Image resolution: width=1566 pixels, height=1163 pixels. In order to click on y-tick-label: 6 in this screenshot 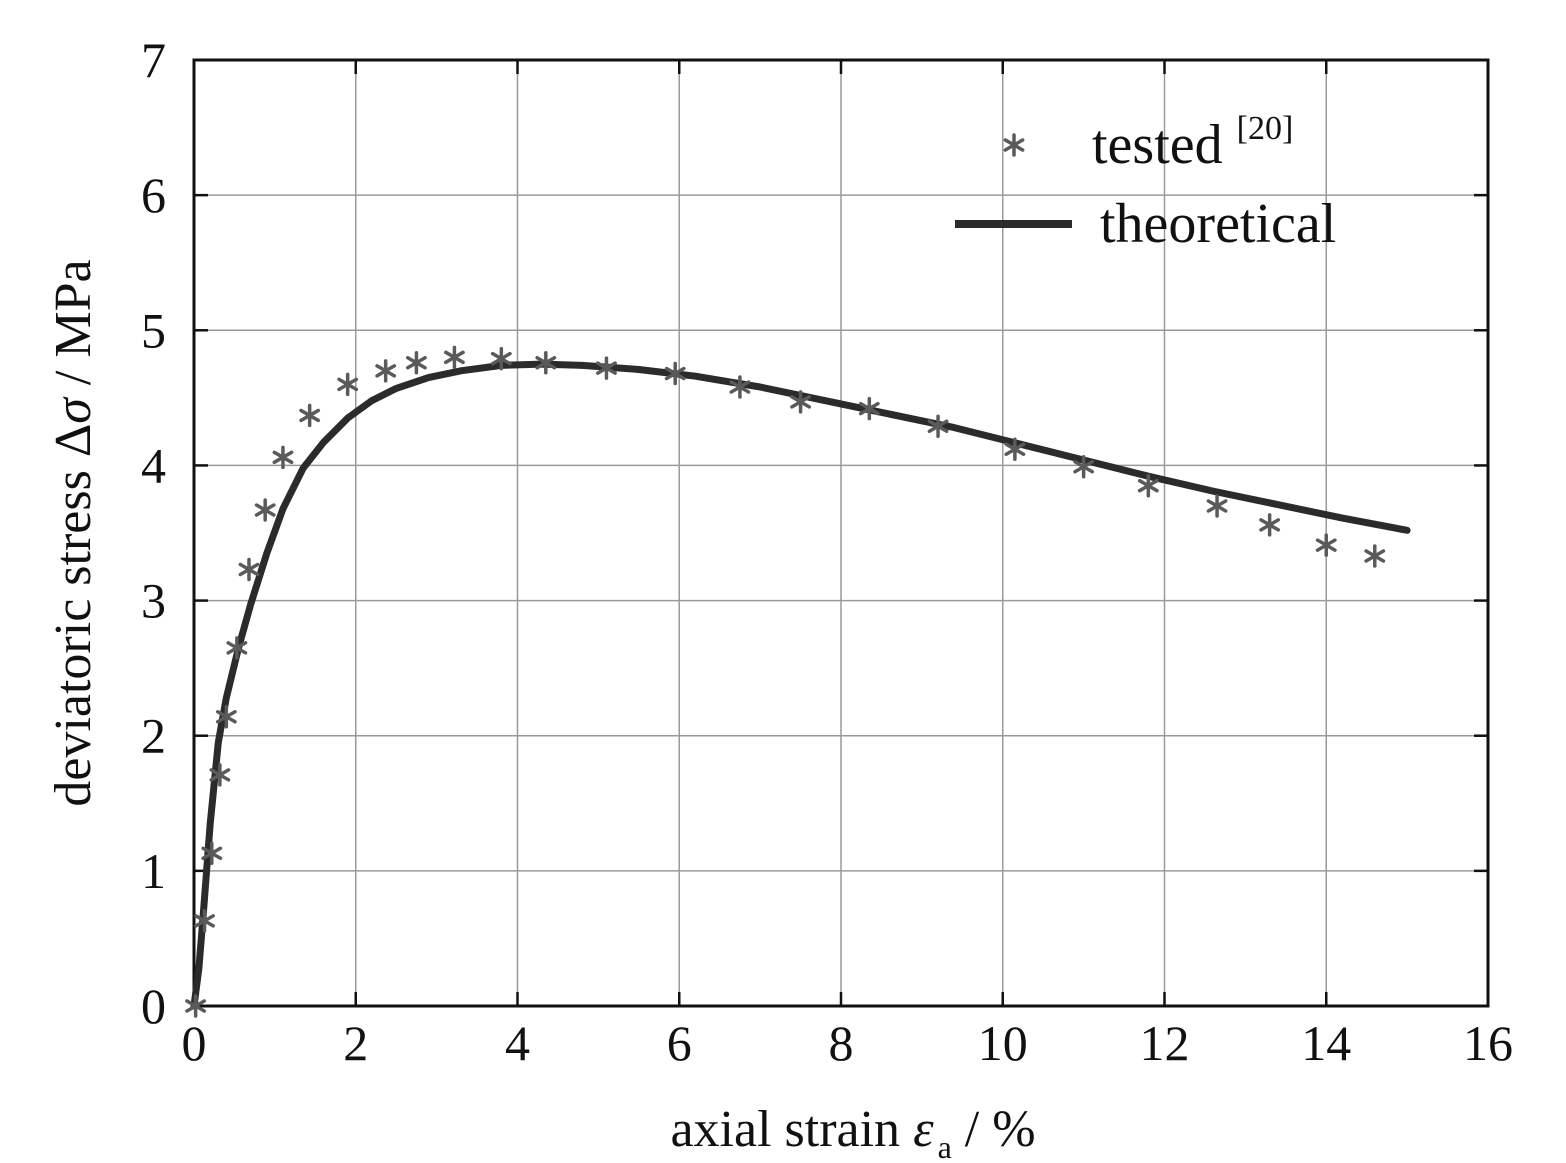, I will do `click(153, 195)`.